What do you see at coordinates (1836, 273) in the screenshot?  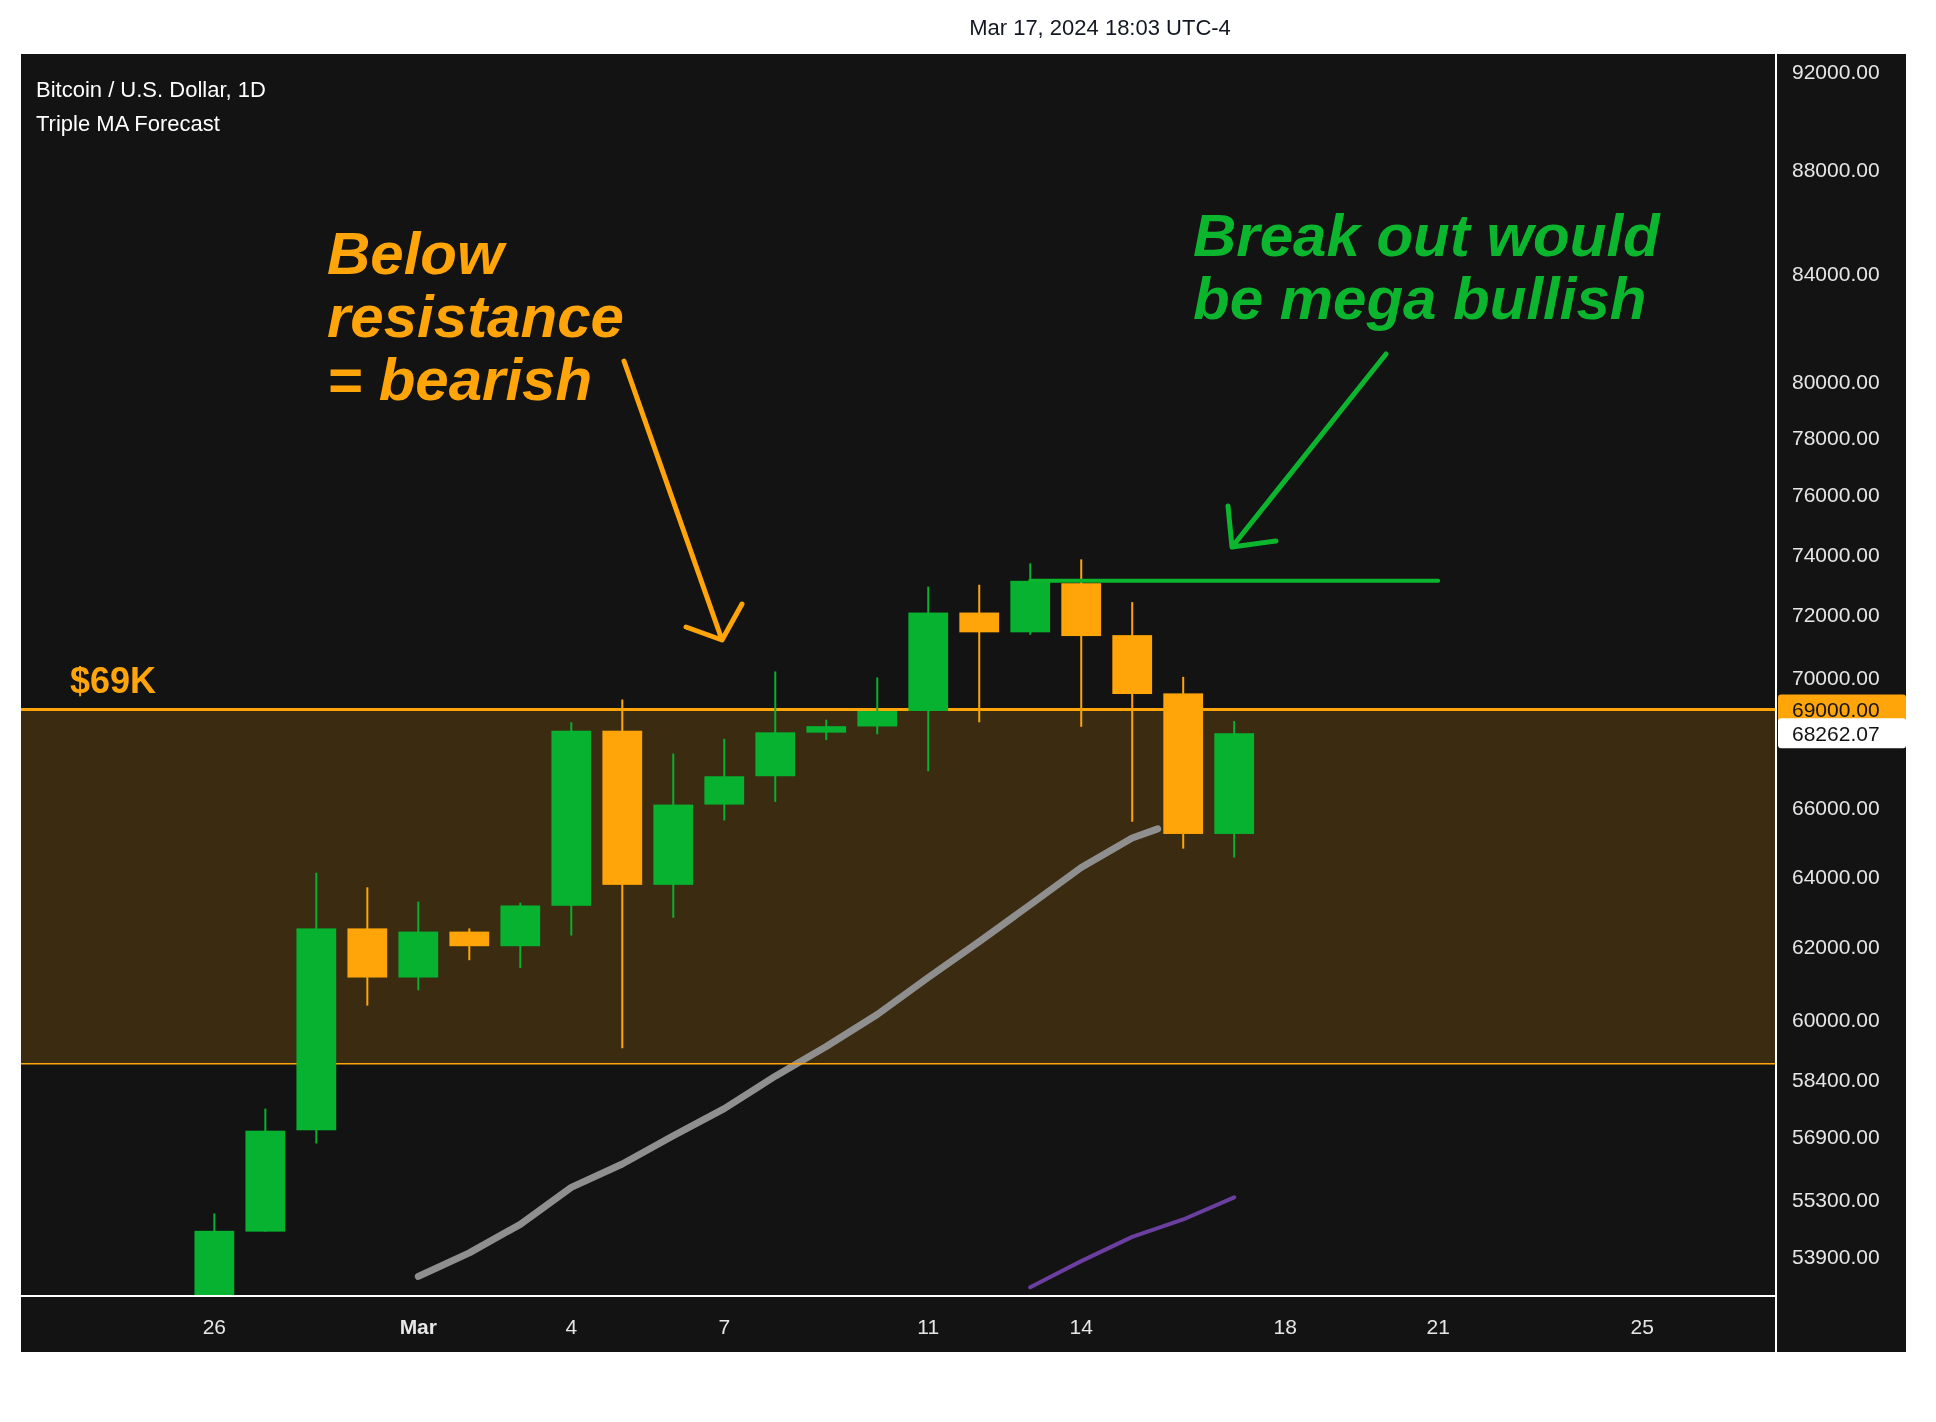 I see `y-tick-label: 84000.00` at bounding box center [1836, 273].